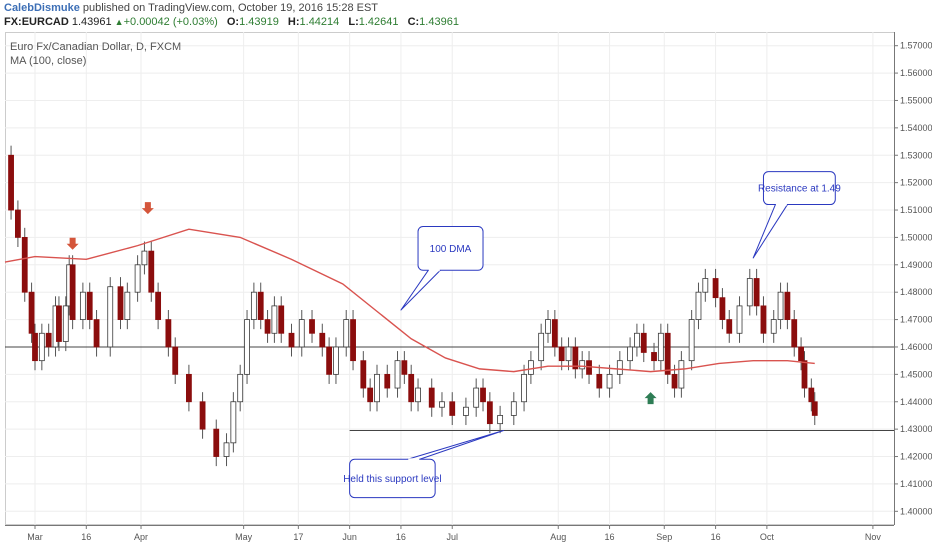  What do you see at coordinates (916, 511) in the screenshot?
I see `price-tick-label: 1.40000` at bounding box center [916, 511].